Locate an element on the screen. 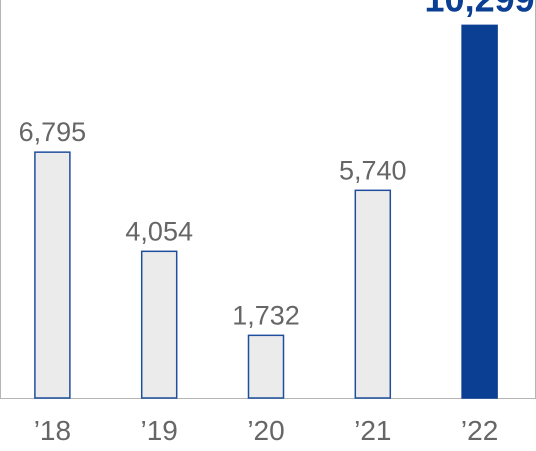  value-label-1: 6,795 is located at coordinates (53, 132).